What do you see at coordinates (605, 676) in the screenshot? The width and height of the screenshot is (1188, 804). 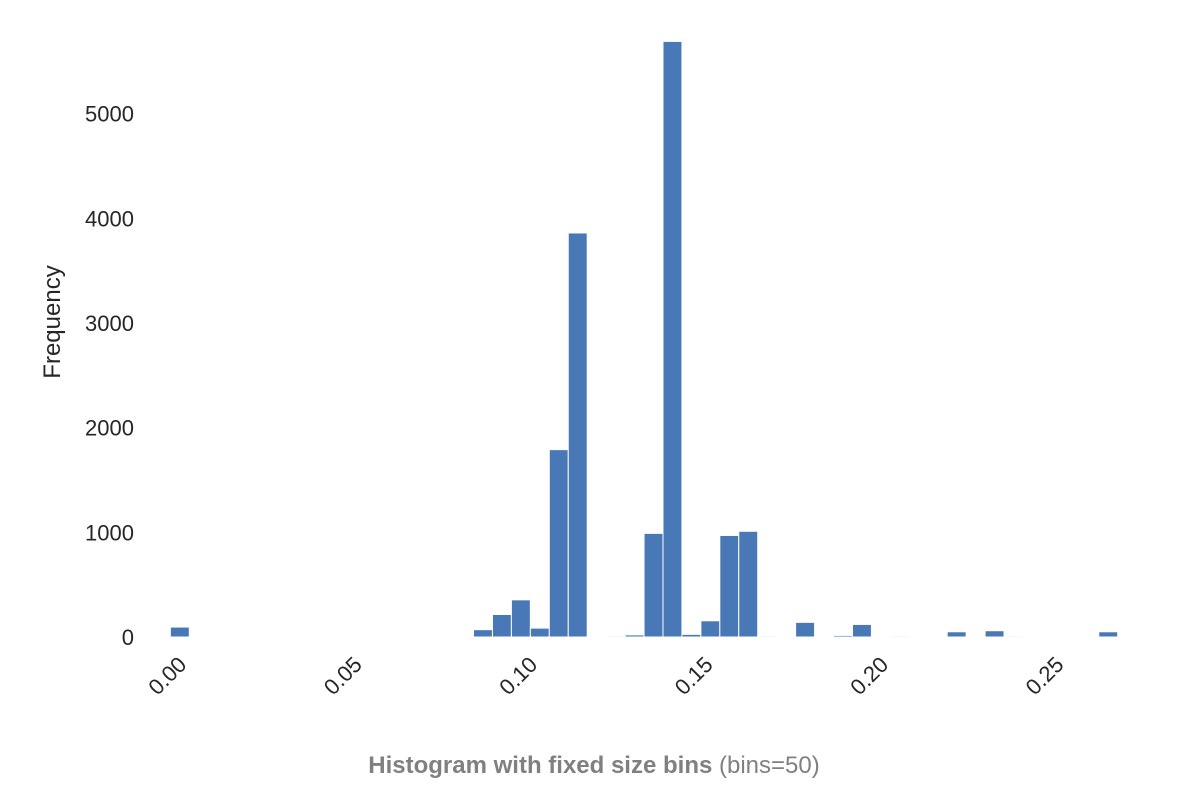 I see `x-tick-labels: 0.00 0.05 0.10 0.15 0.20 0.25` at bounding box center [605, 676].